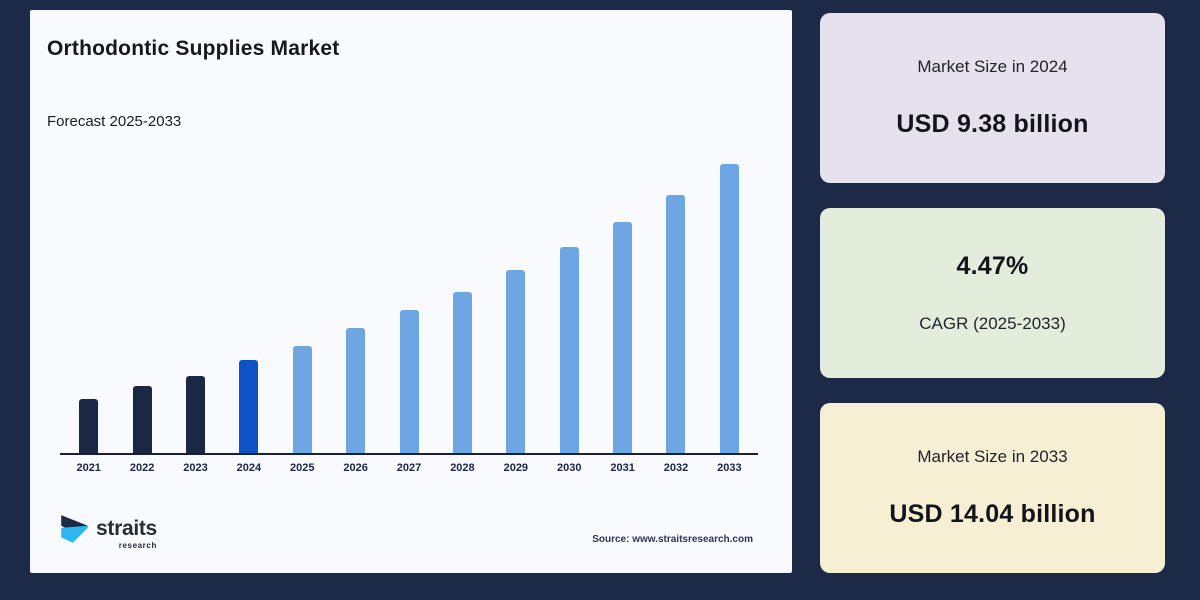 Image resolution: width=1200 pixels, height=600 pixels. Describe the element at coordinates (88, 308) in the screenshot. I see `bar-column-2021` at that location.